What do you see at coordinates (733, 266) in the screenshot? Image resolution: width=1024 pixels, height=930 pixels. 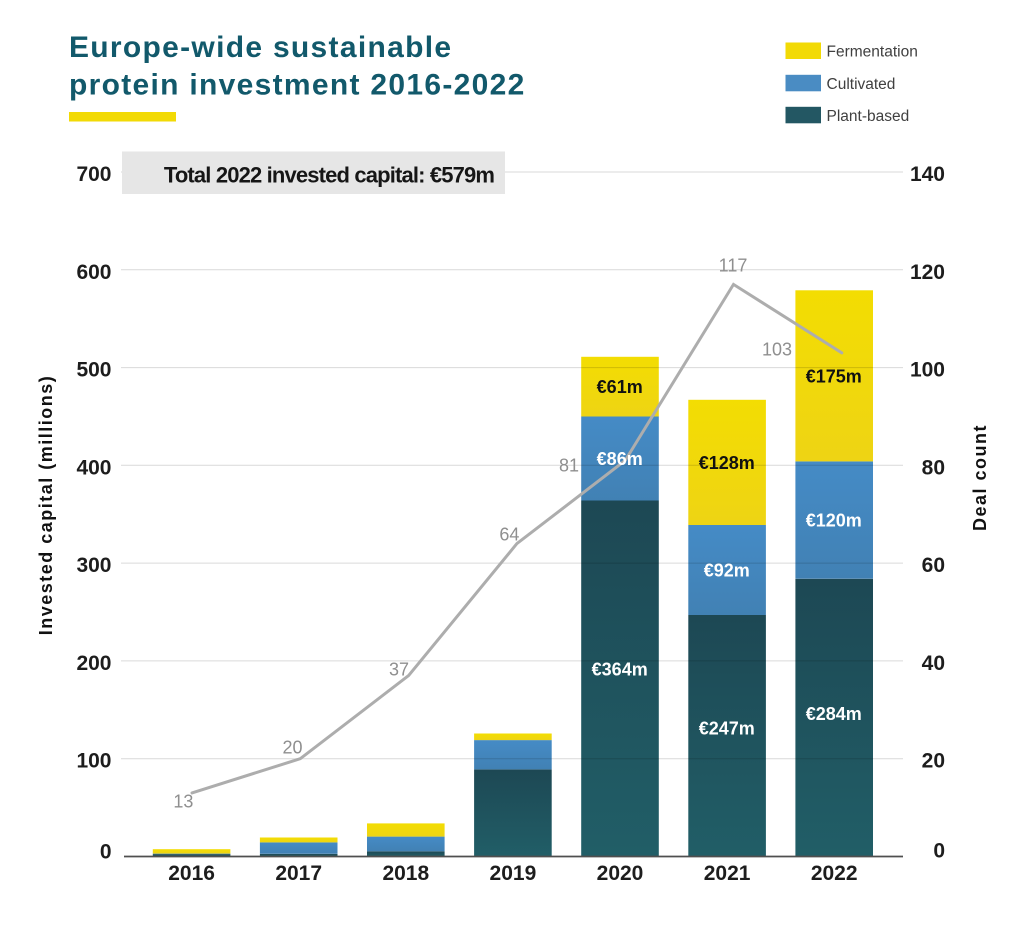 I see `svg-text: 117` at bounding box center [733, 266].